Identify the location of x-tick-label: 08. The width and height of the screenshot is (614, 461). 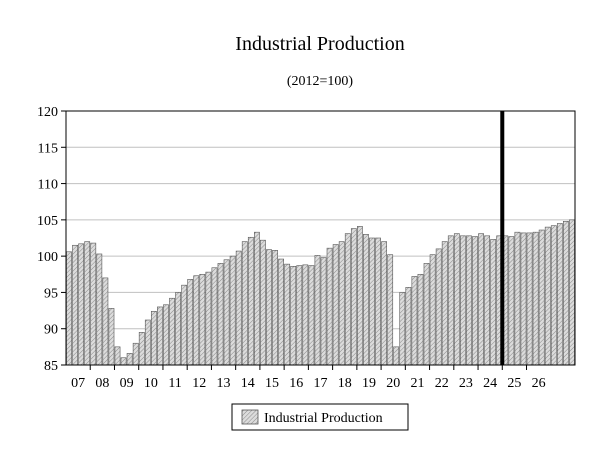
(102, 383).